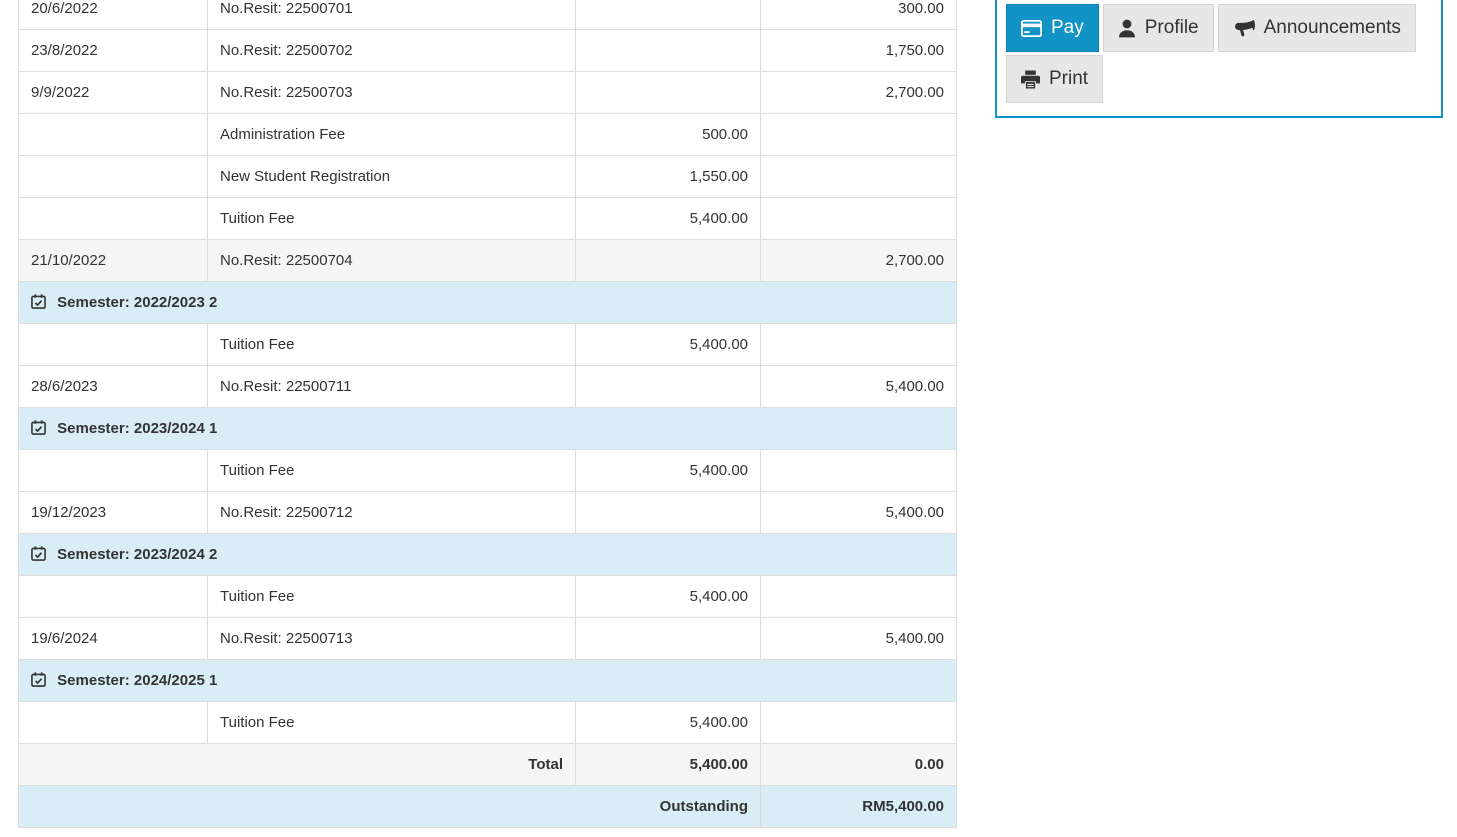 This screenshot has height=837, width=1457. I want to click on table-row: 19/12/2023 No.Resit: 22500712 5,400.00, so click(487, 512).